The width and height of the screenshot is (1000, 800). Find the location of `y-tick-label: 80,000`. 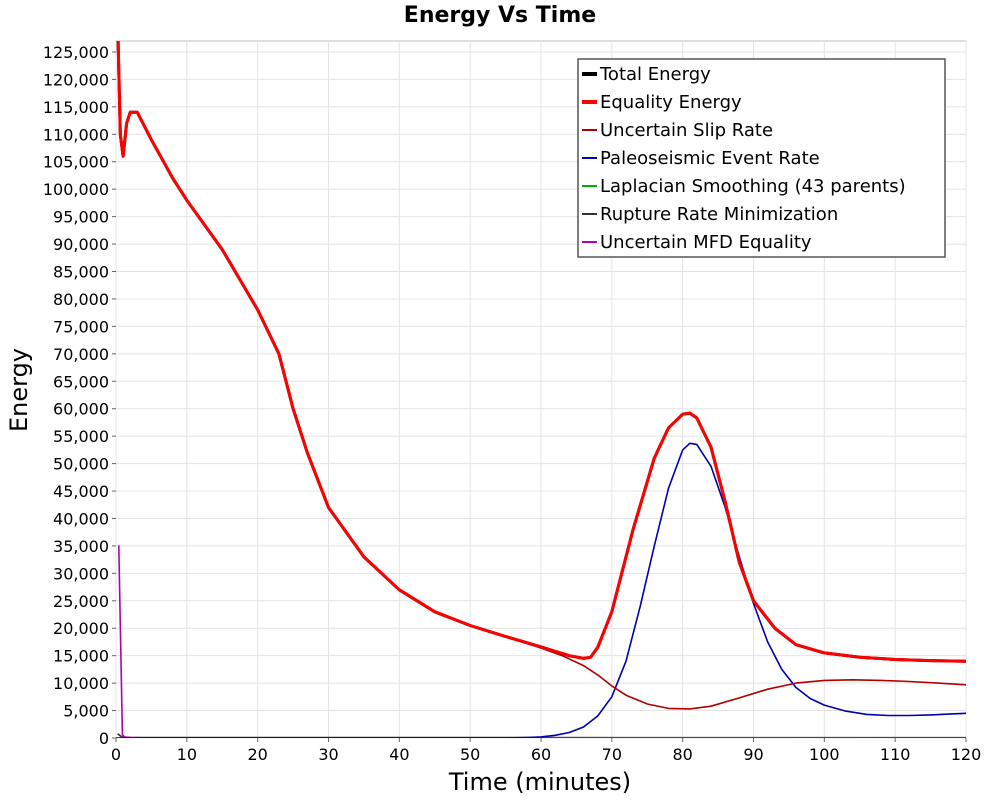

y-tick-label: 80,000 is located at coordinates (81, 299).